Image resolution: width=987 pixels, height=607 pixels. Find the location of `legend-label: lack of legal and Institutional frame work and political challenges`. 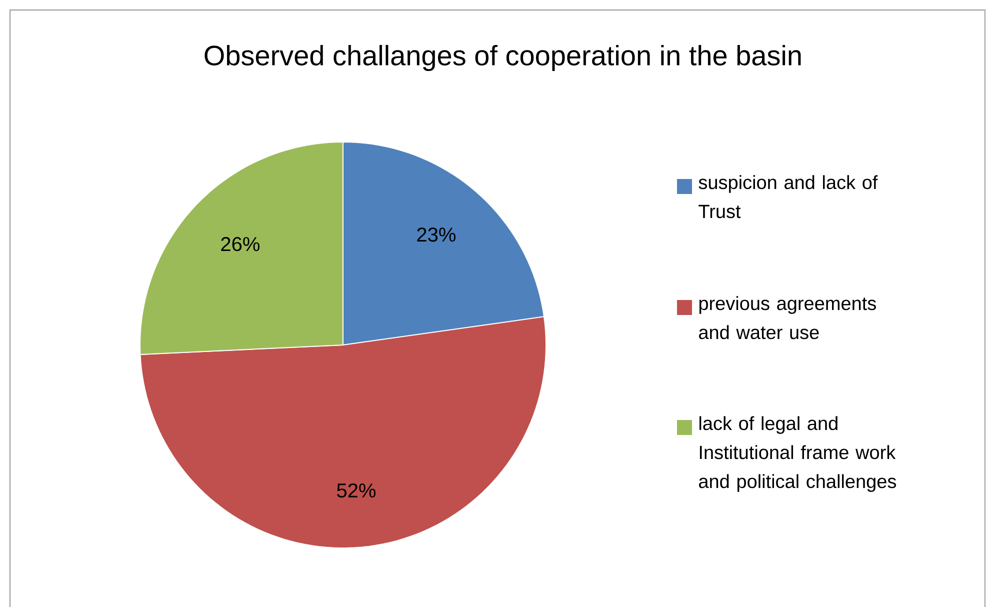

legend-label: lack of legal and Institutional frame work and political challenges is located at coordinates (797, 454).